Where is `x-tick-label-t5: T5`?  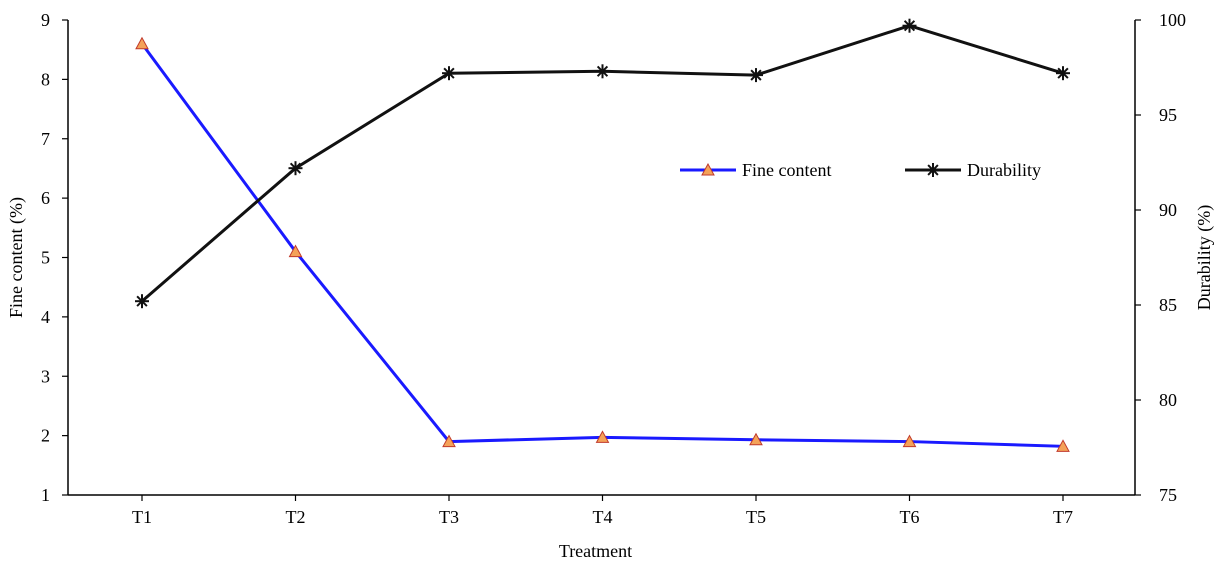 x-tick-label-t5: T5 is located at coordinates (756, 517).